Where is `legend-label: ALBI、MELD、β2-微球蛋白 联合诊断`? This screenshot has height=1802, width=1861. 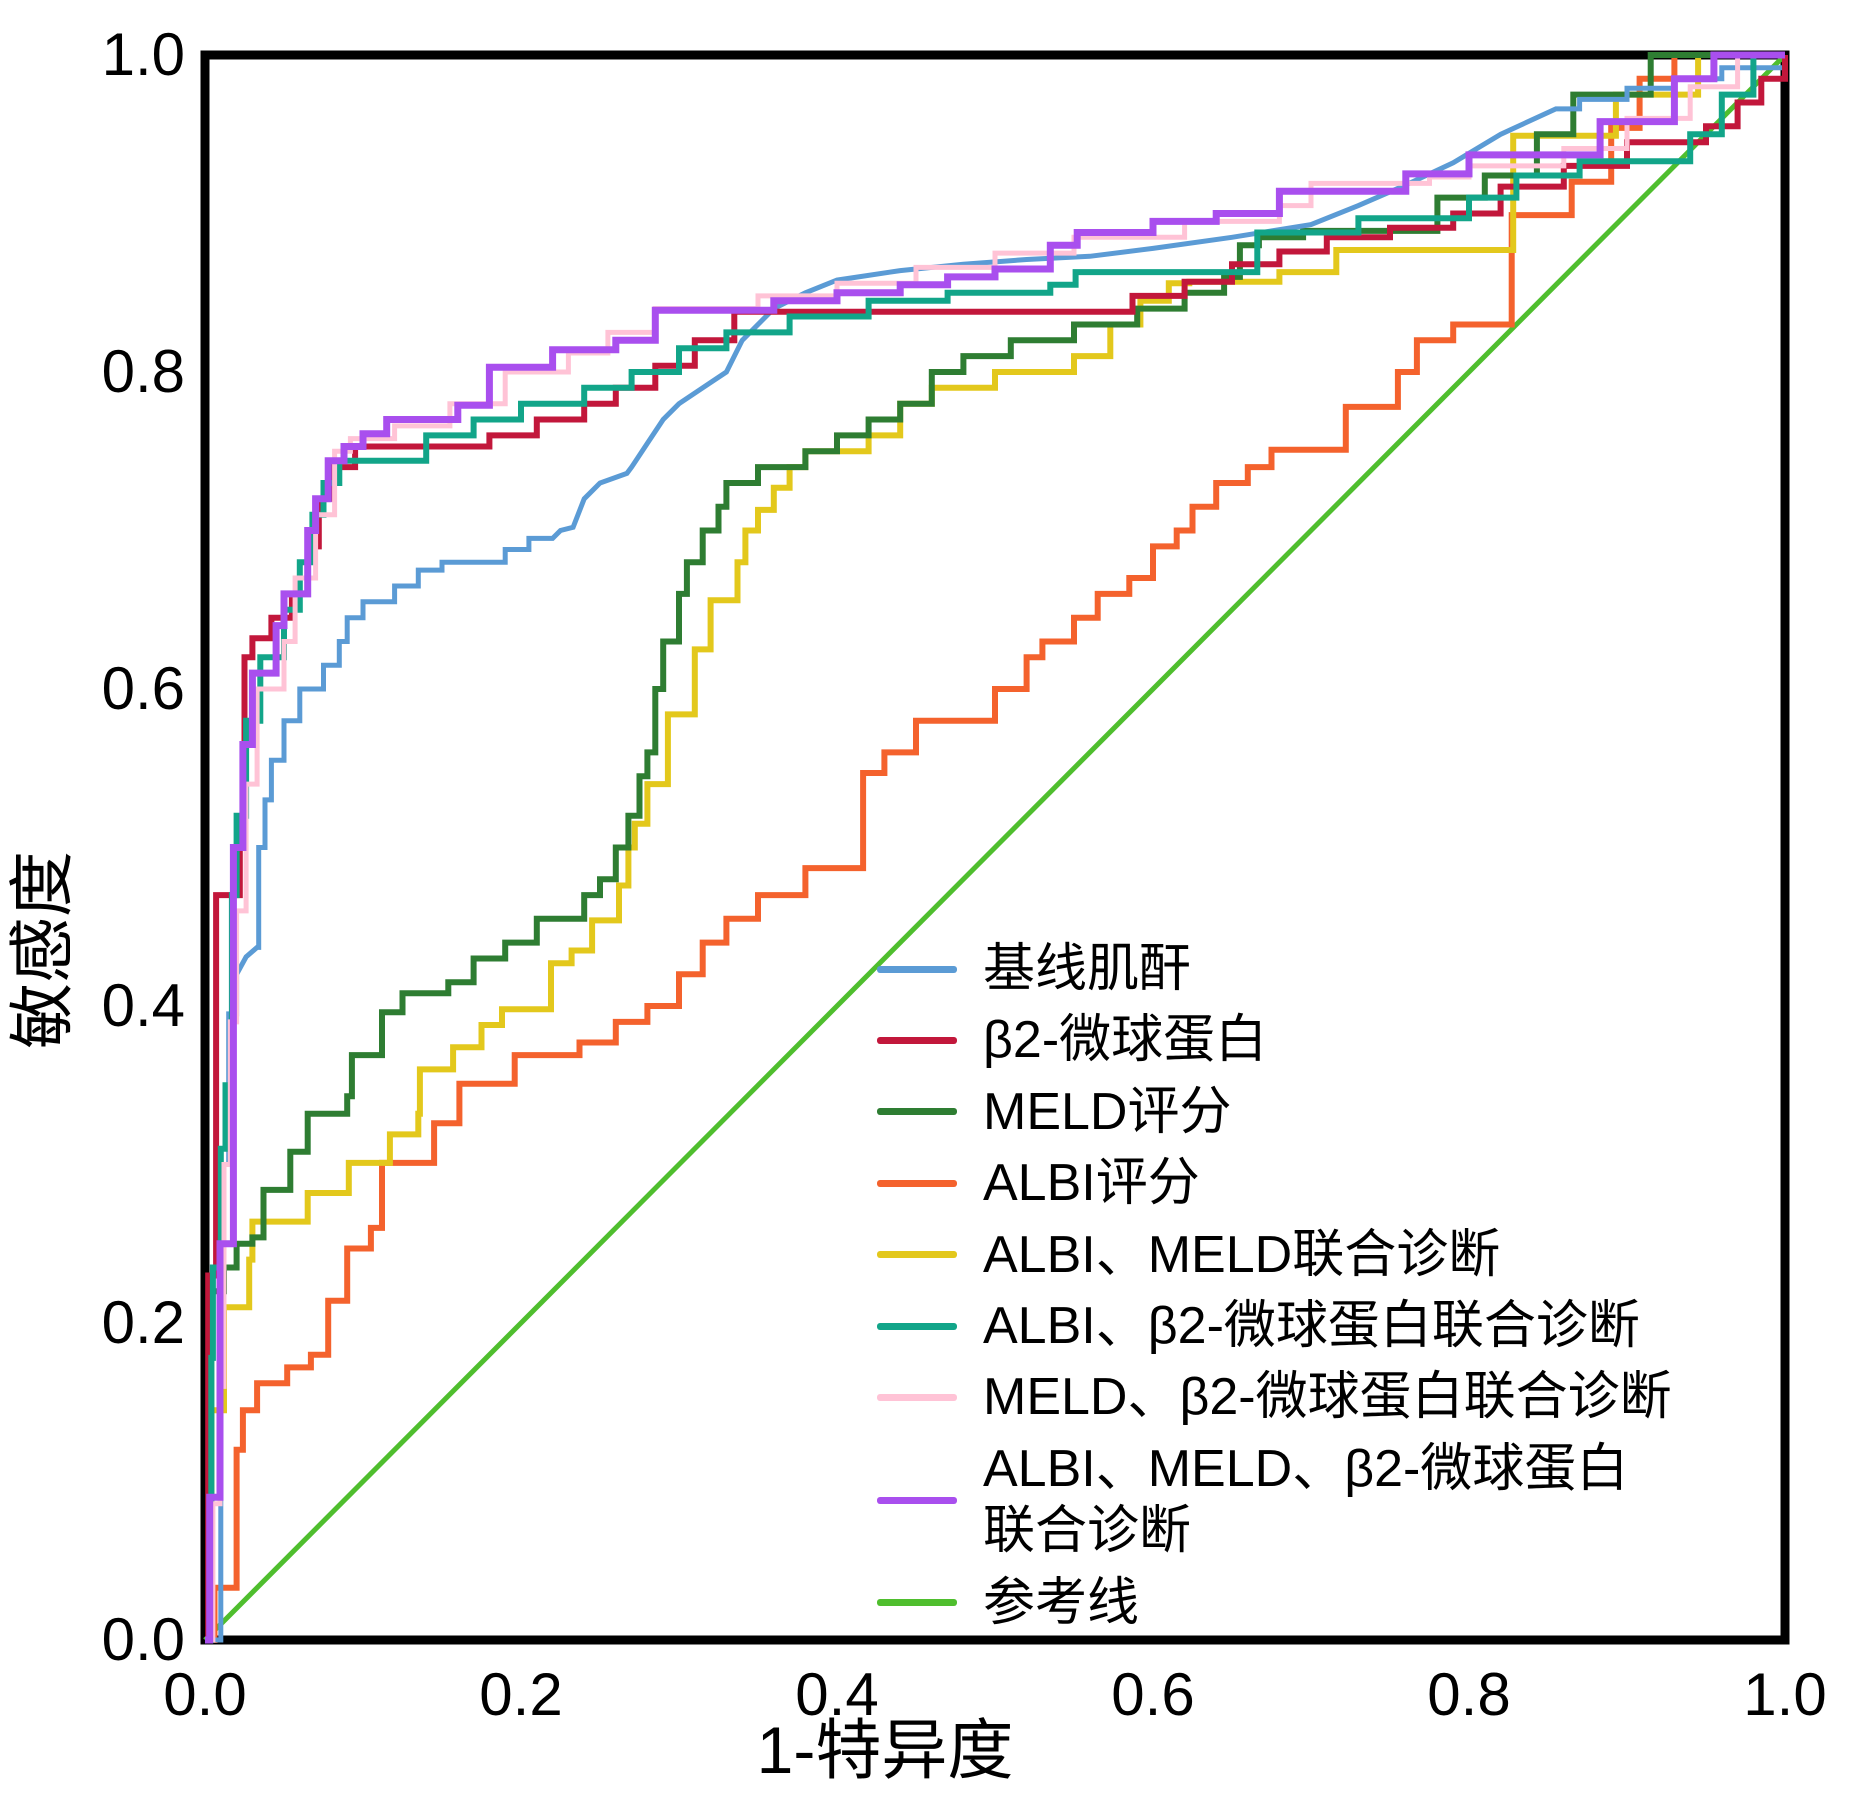
legend-label: ALBI、MELD、β2-微球蛋白 联合诊断 is located at coordinates (1306, 1500).